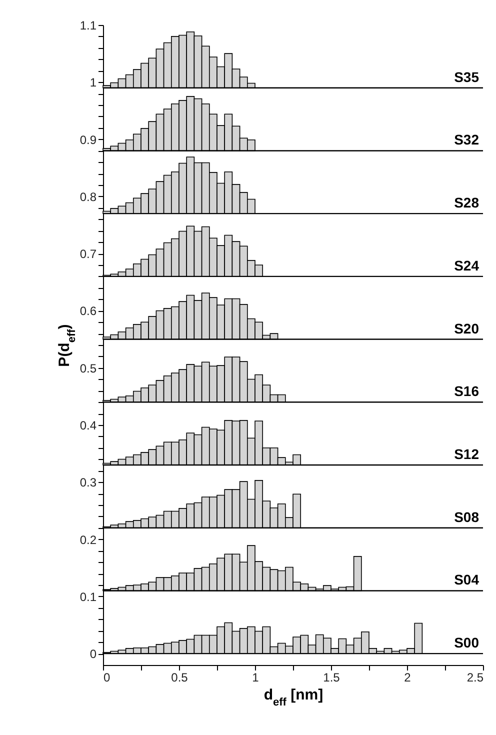 The height and width of the screenshot is (735, 496). I want to click on y-tick-label: 0.2, so click(88, 539).